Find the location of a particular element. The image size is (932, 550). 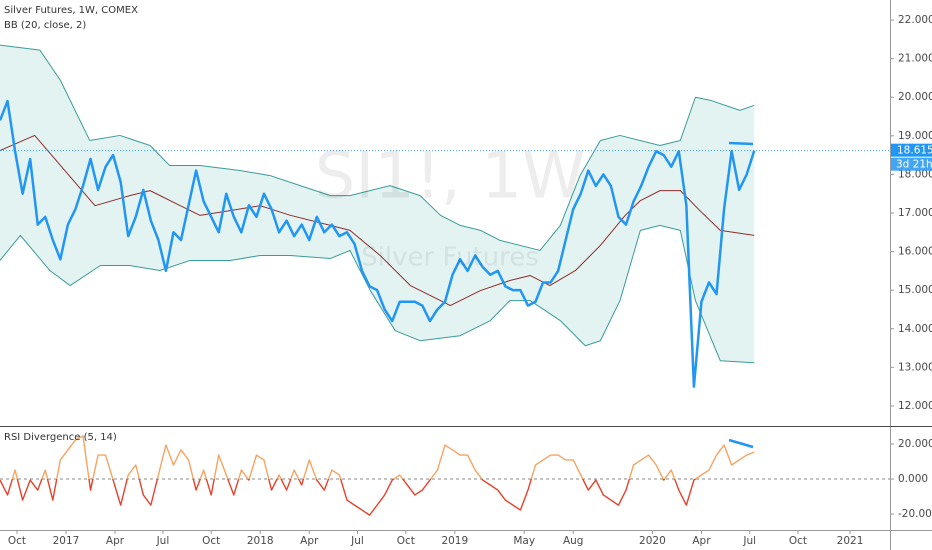

rsi-line is located at coordinates (377, 475).